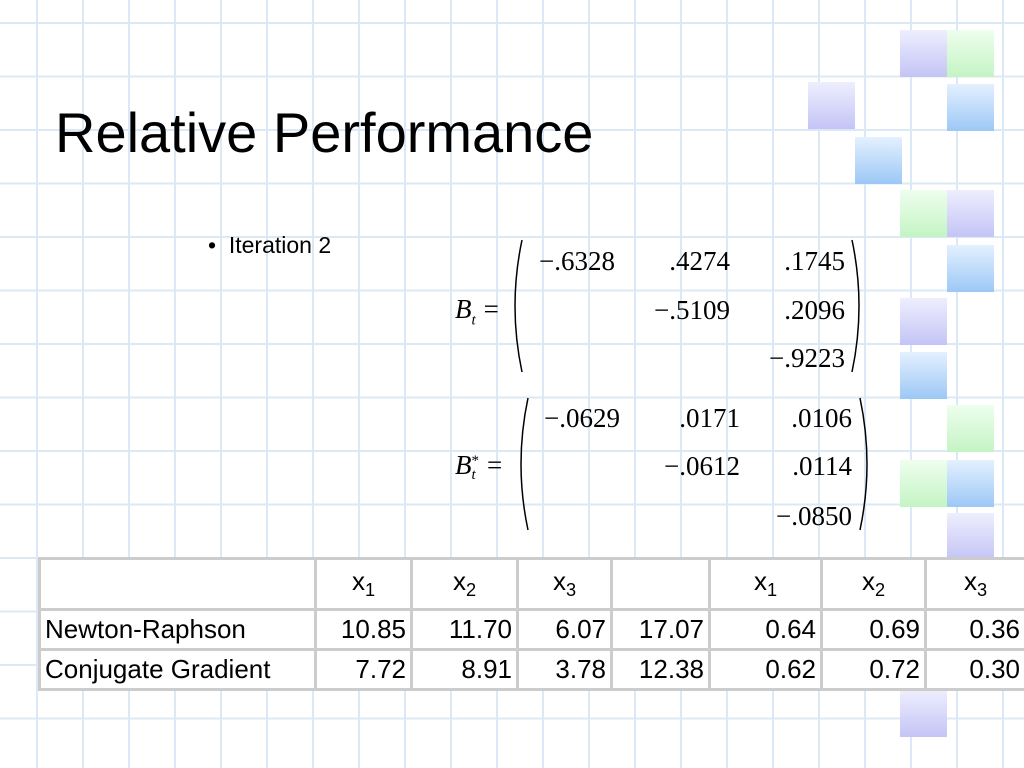 This screenshot has width=1024, height=768. I want to click on bullet: • Iteration 2, so click(270, 245).